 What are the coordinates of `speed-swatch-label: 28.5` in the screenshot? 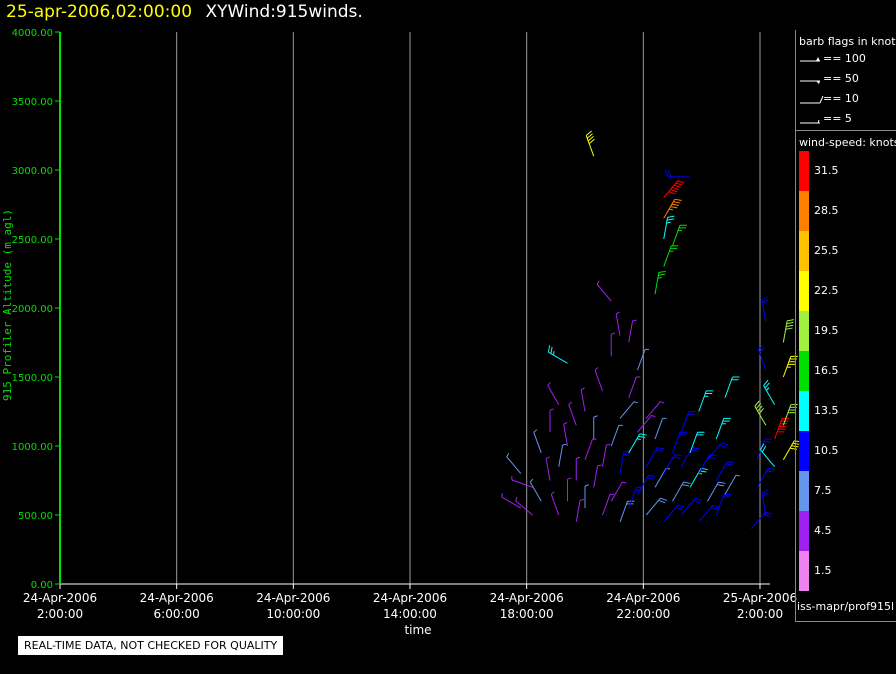 It's located at (826, 210).